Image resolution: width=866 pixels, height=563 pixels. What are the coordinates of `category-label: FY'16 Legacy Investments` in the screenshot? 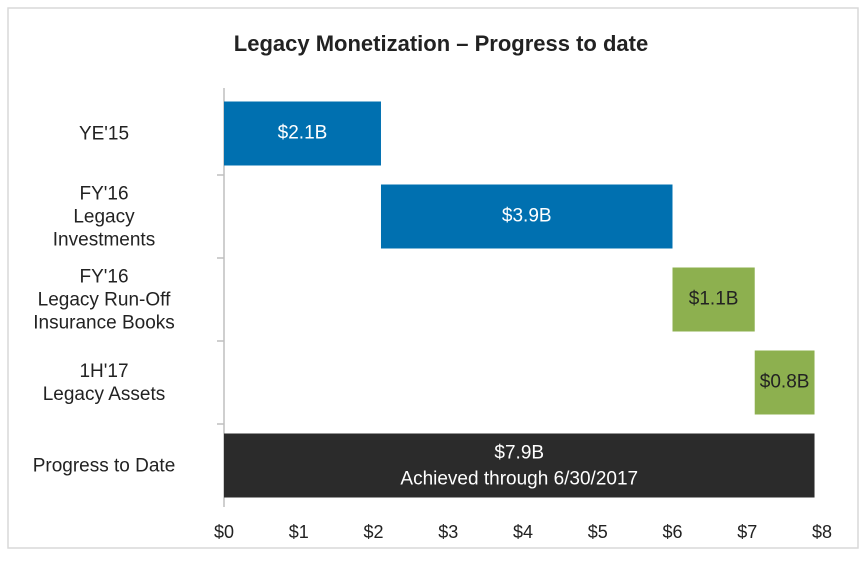 It's located at (104, 216).